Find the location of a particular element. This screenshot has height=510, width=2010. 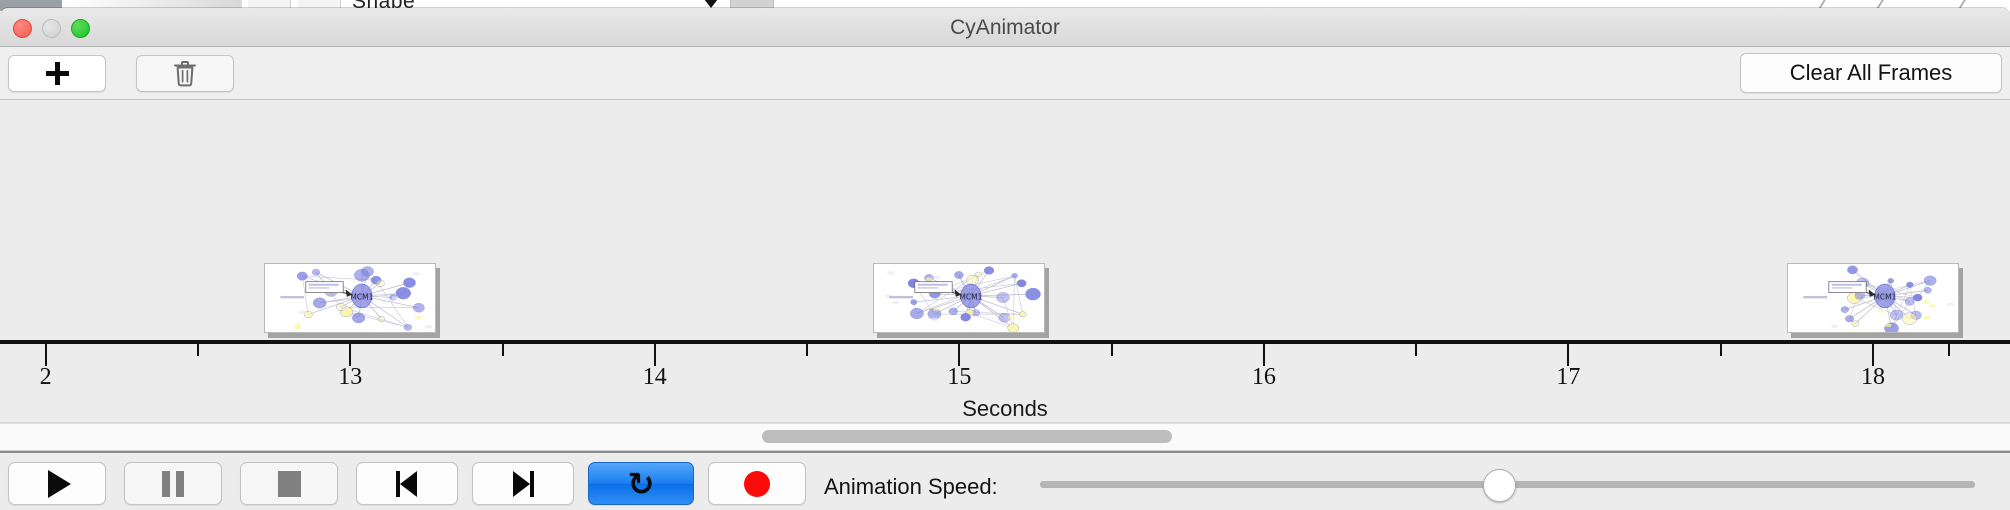

animation-speed-label: Animation Speed: is located at coordinates (911, 486).